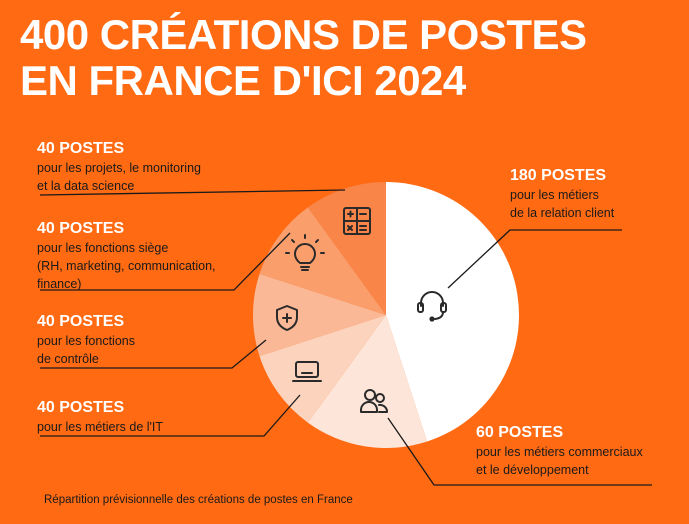  What do you see at coordinates (357, 221) in the screenshot?
I see `calculator-icon` at bounding box center [357, 221].